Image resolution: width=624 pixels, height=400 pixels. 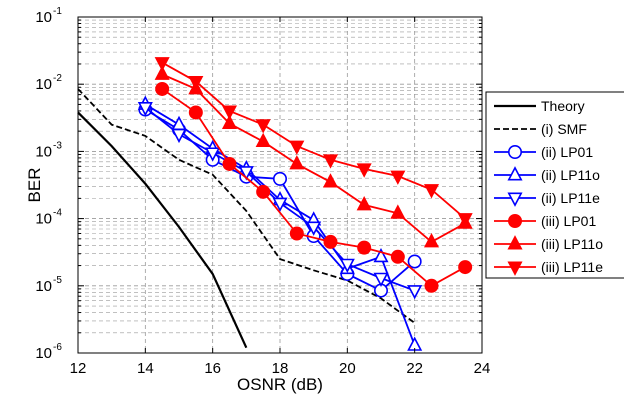 What do you see at coordinates (564, 129) in the screenshot?
I see `legend-label: (i) SMF` at bounding box center [564, 129].